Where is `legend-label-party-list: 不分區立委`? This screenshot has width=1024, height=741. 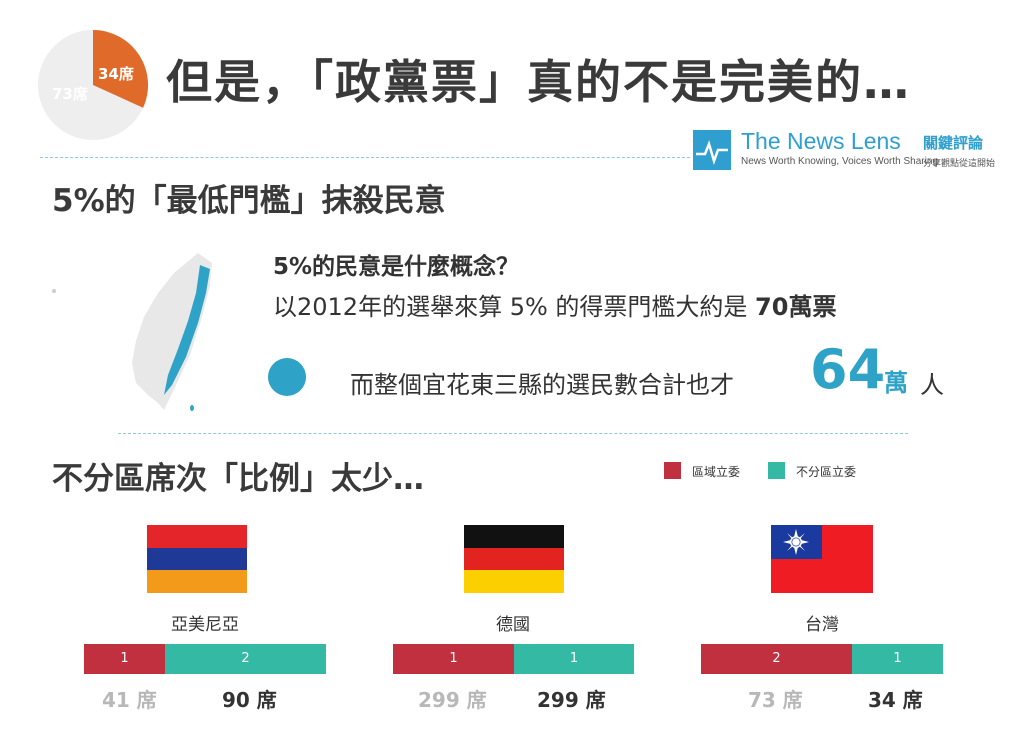
legend-label-party-list: 不分區立委 is located at coordinates (826, 472).